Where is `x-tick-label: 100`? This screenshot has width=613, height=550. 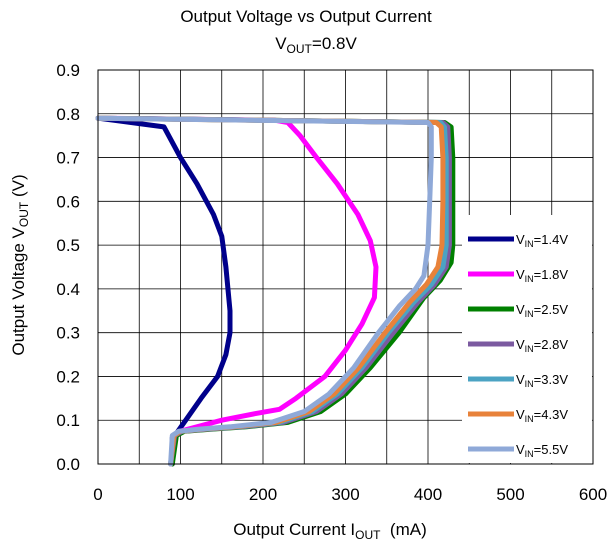
x-tick-label: 100 is located at coordinates (180, 494).